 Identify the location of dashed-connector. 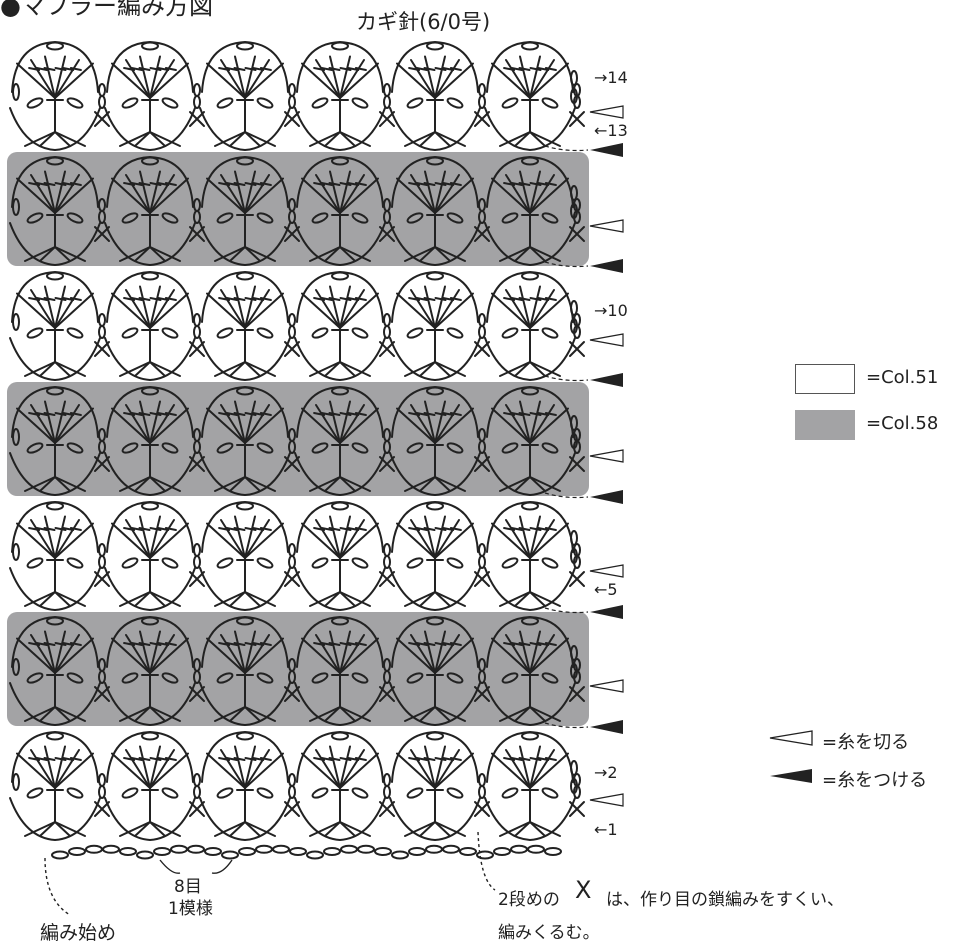
(566, 725).